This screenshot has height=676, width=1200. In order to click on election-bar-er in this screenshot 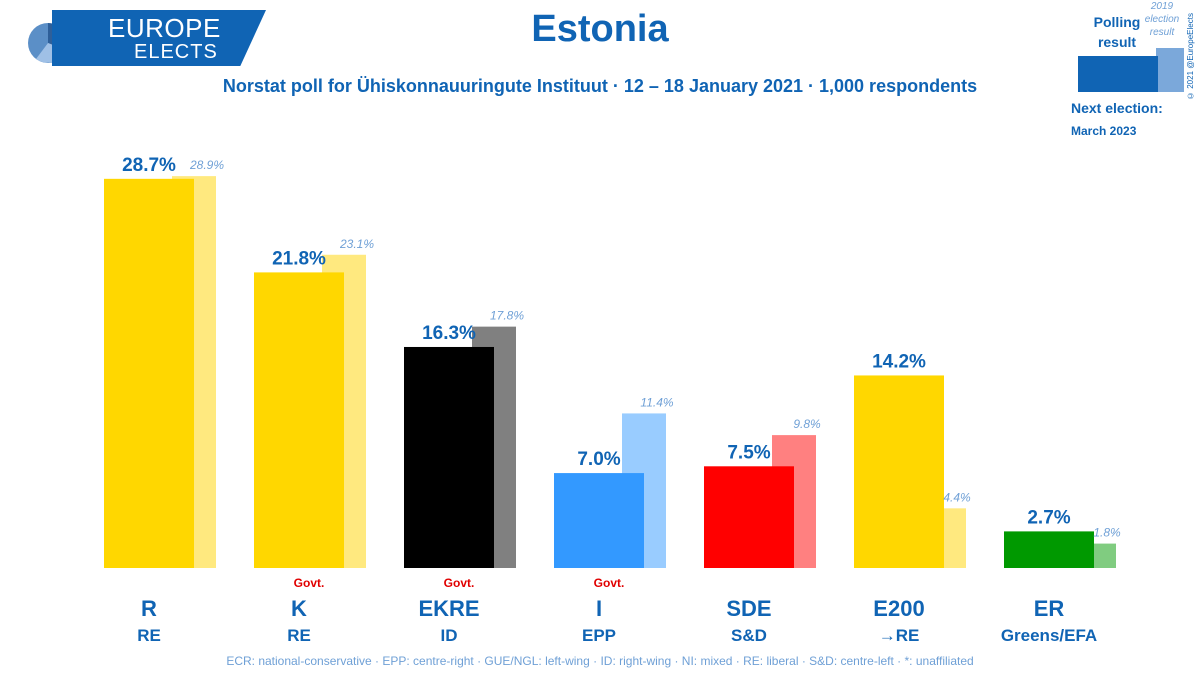, I will do `click(1105, 555)`.